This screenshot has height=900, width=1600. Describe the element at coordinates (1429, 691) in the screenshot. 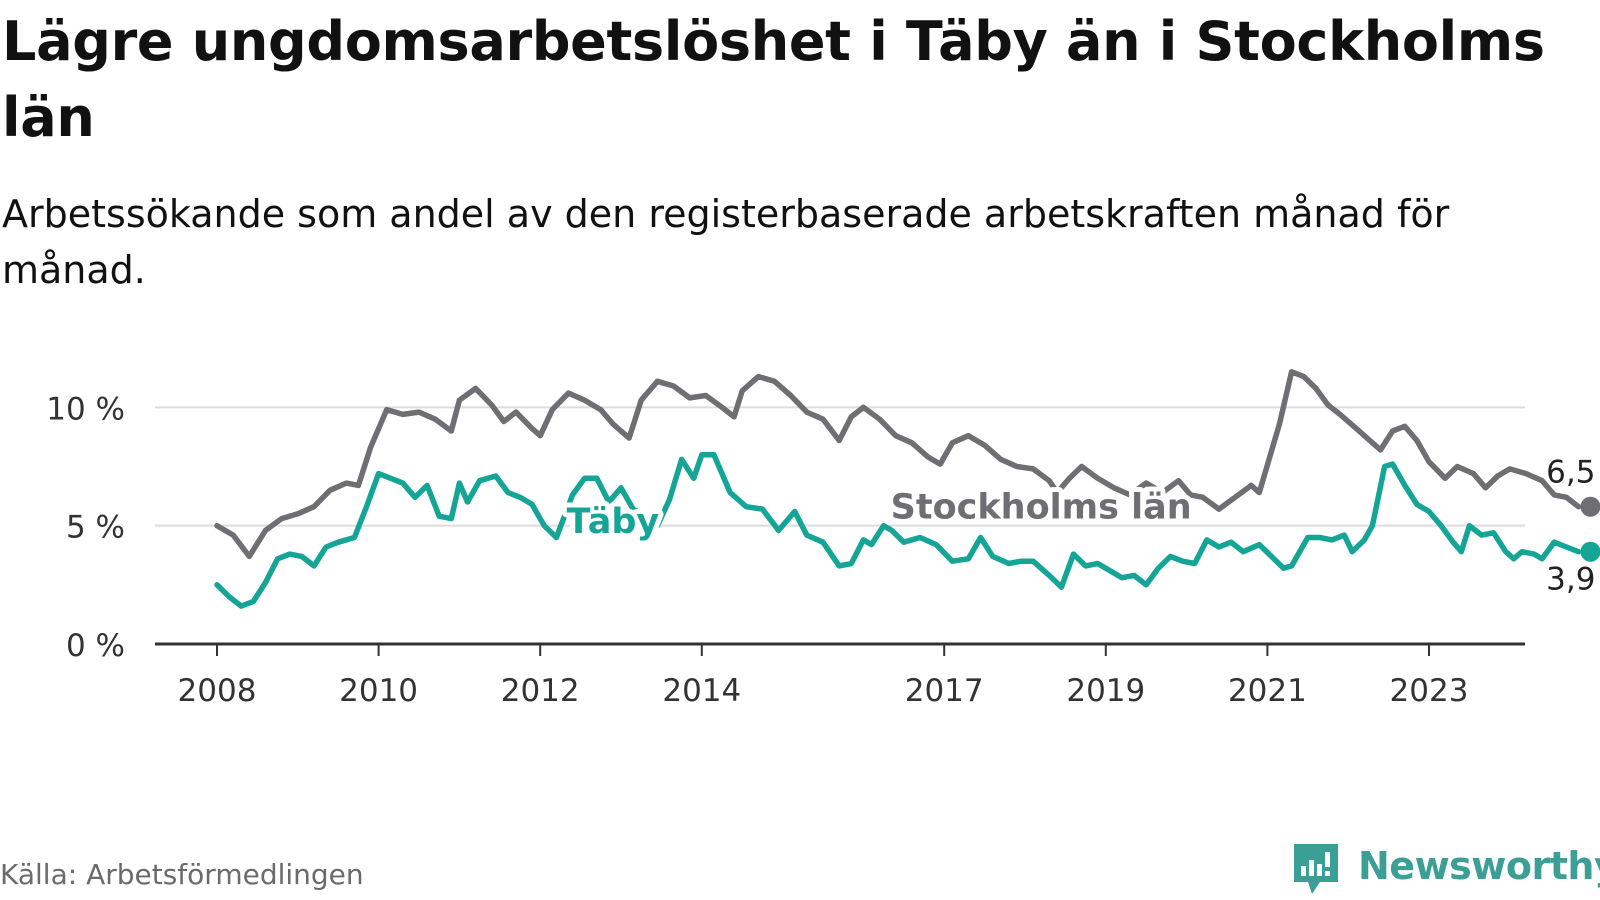

I see `x-tick-label: 2023` at that location.